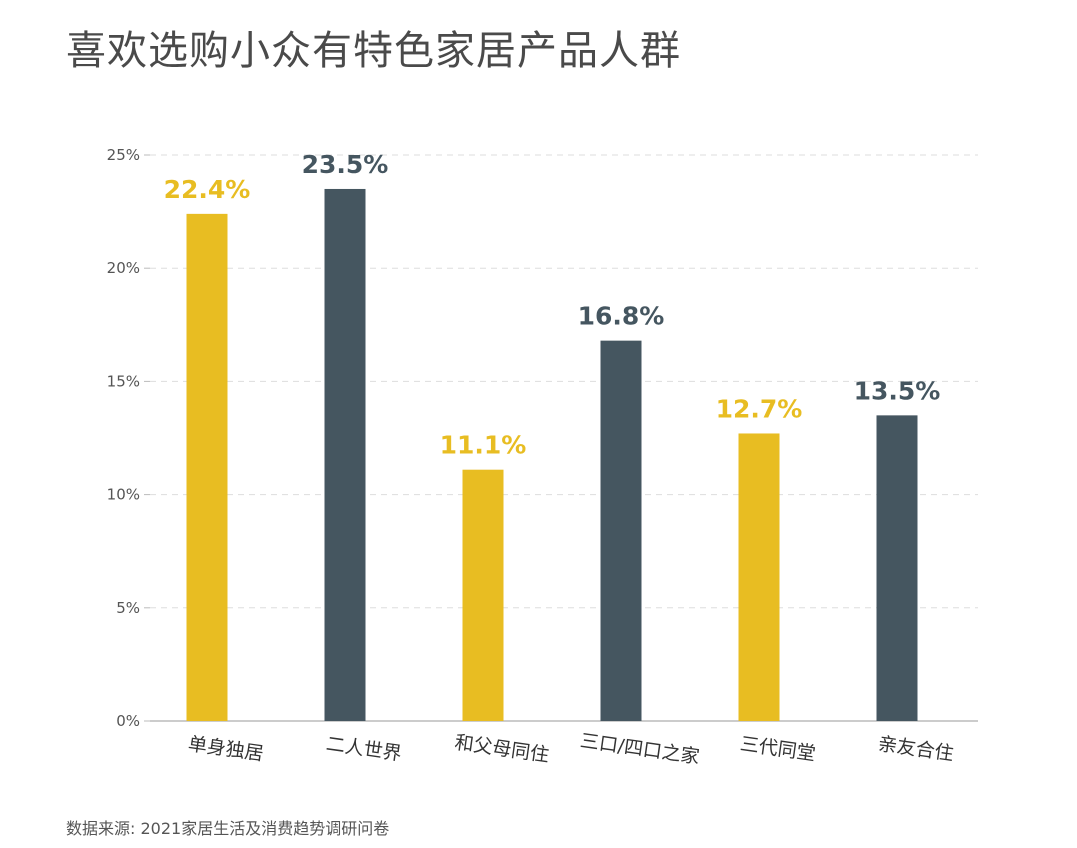  What do you see at coordinates (501, 749) in the screenshot?
I see `category-label: 和父母同住` at bounding box center [501, 749].